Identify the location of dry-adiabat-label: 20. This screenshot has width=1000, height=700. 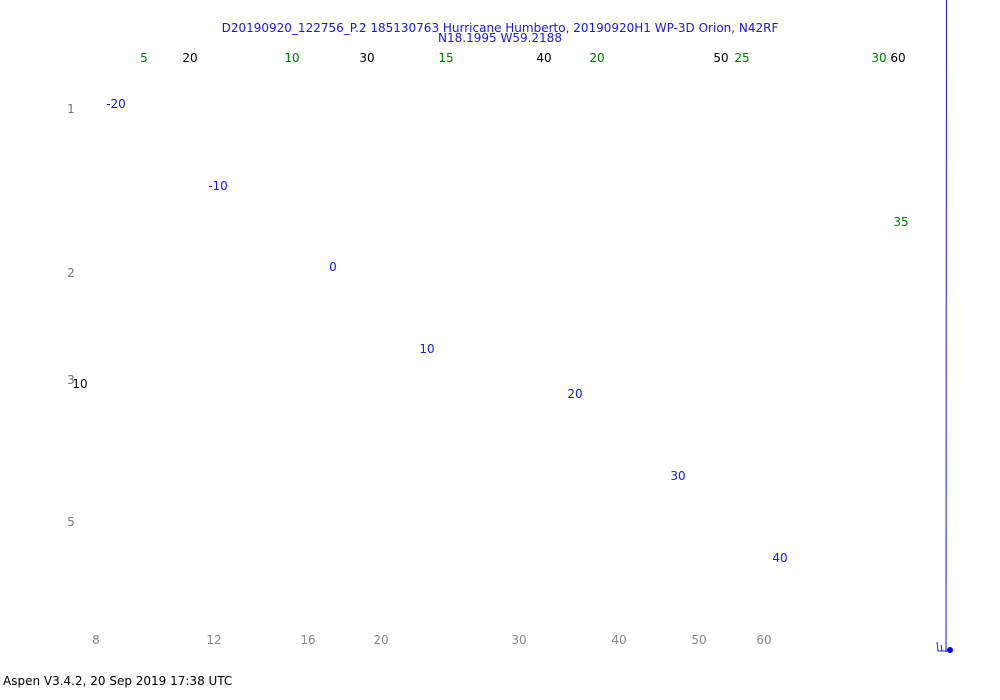
(189, 58).